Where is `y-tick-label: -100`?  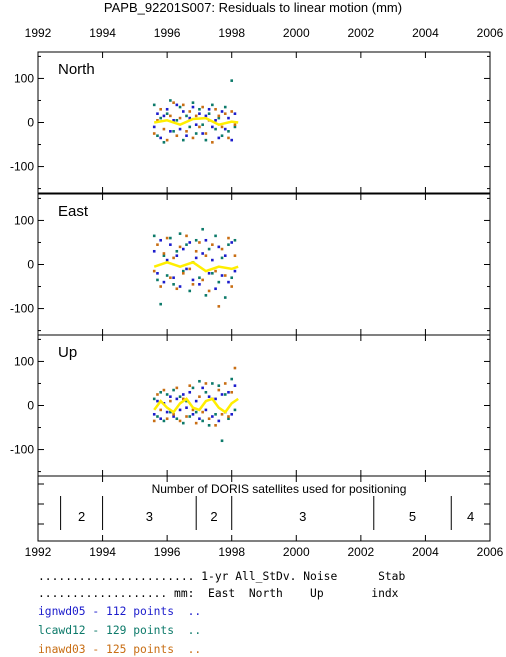
y-tick-label: -100 is located at coordinates (22, 450).